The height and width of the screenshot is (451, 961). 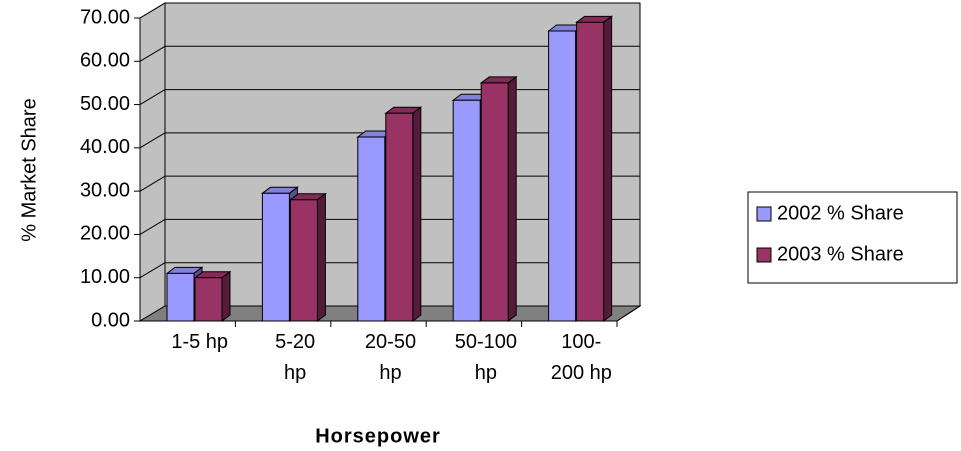 What do you see at coordinates (378, 436) in the screenshot?
I see `x-axis-title: Horsepower` at bounding box center [378, 436].